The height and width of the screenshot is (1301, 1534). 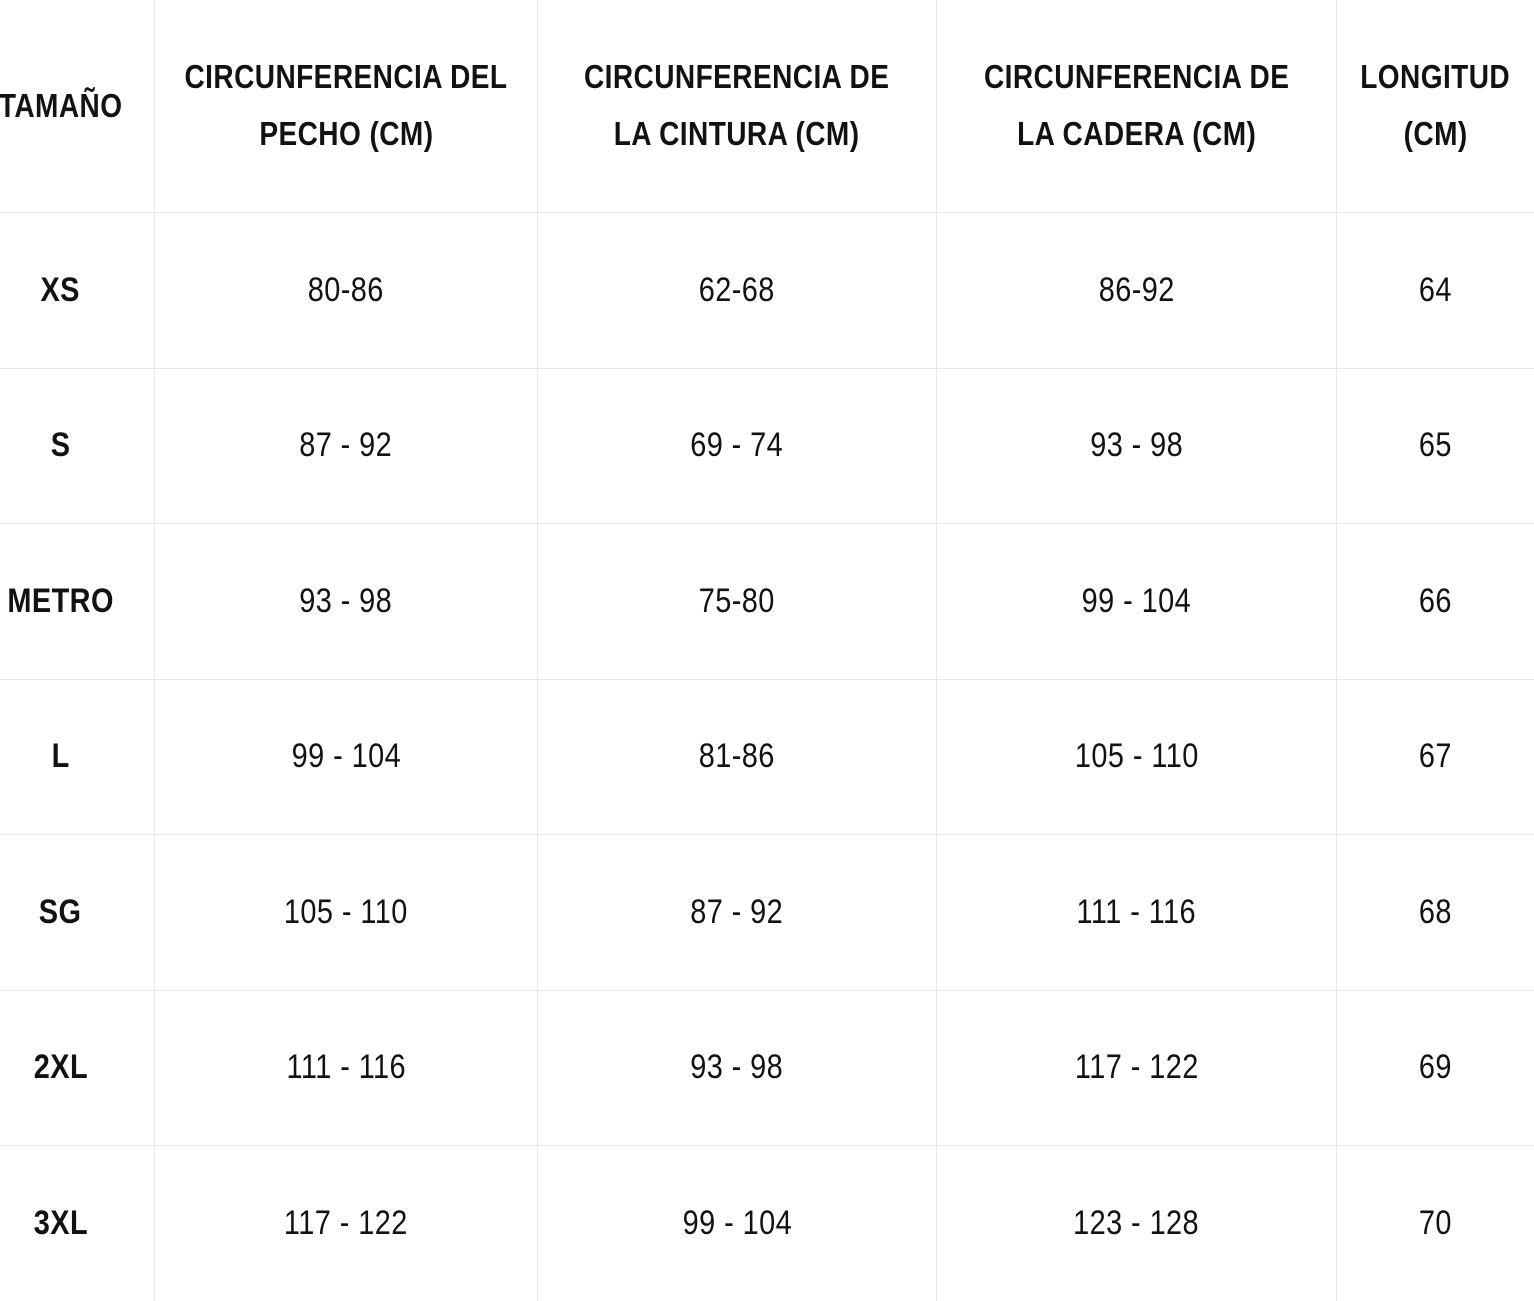 What do you see at coordinates (60, 600) in the screenshot?
I see `size-value: METRO` at bounding box center [60, 600].